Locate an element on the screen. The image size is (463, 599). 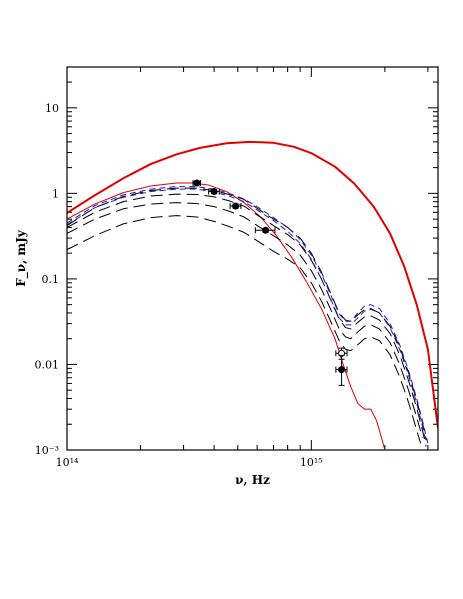
y-tick-label: 10 is located at coordinates (52, 108).